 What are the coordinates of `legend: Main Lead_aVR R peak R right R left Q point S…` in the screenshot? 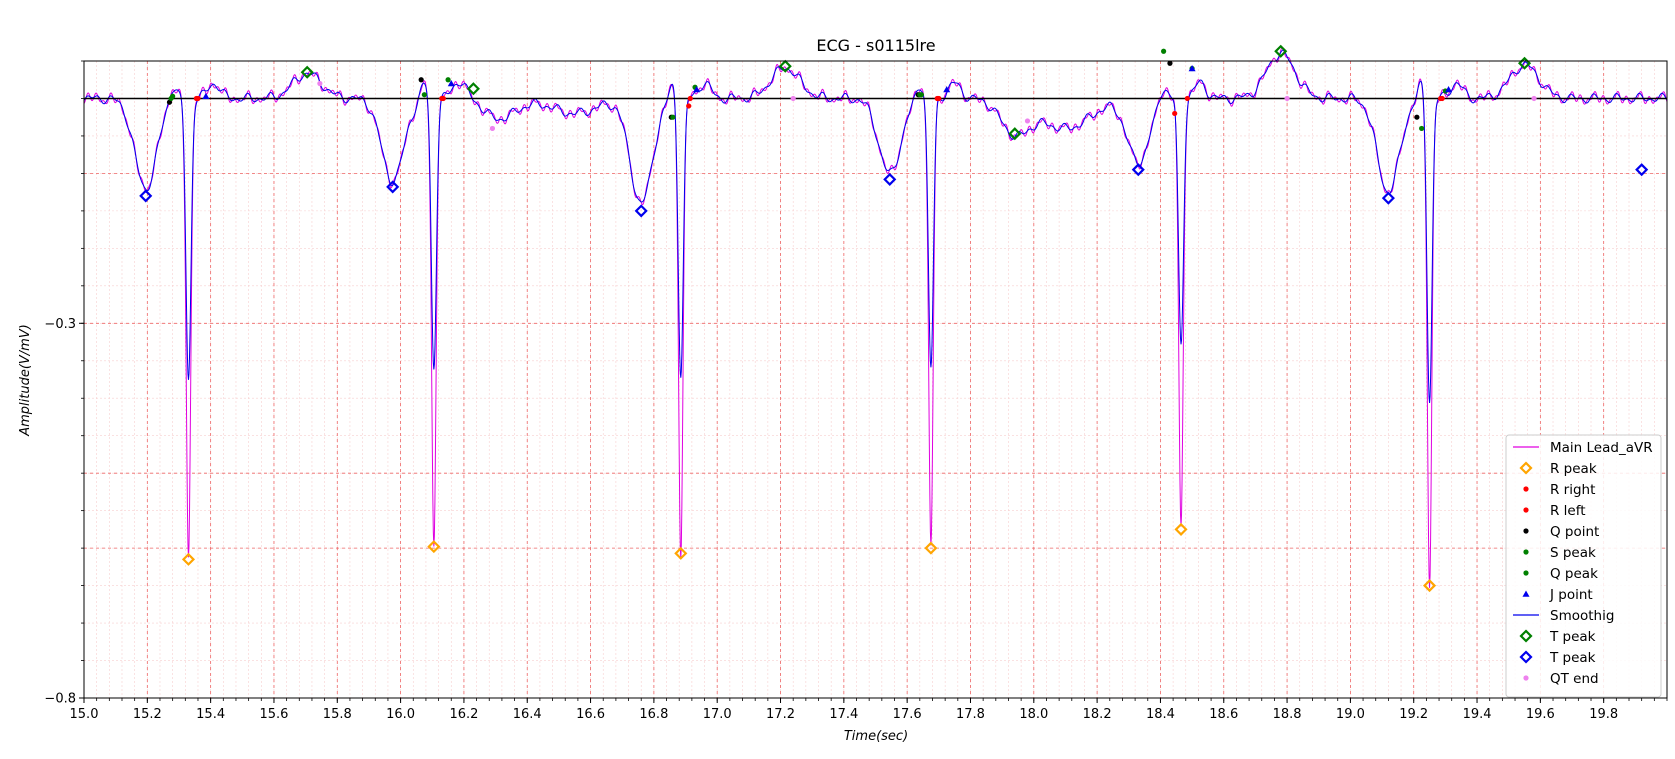 It's located at (1583, 566).